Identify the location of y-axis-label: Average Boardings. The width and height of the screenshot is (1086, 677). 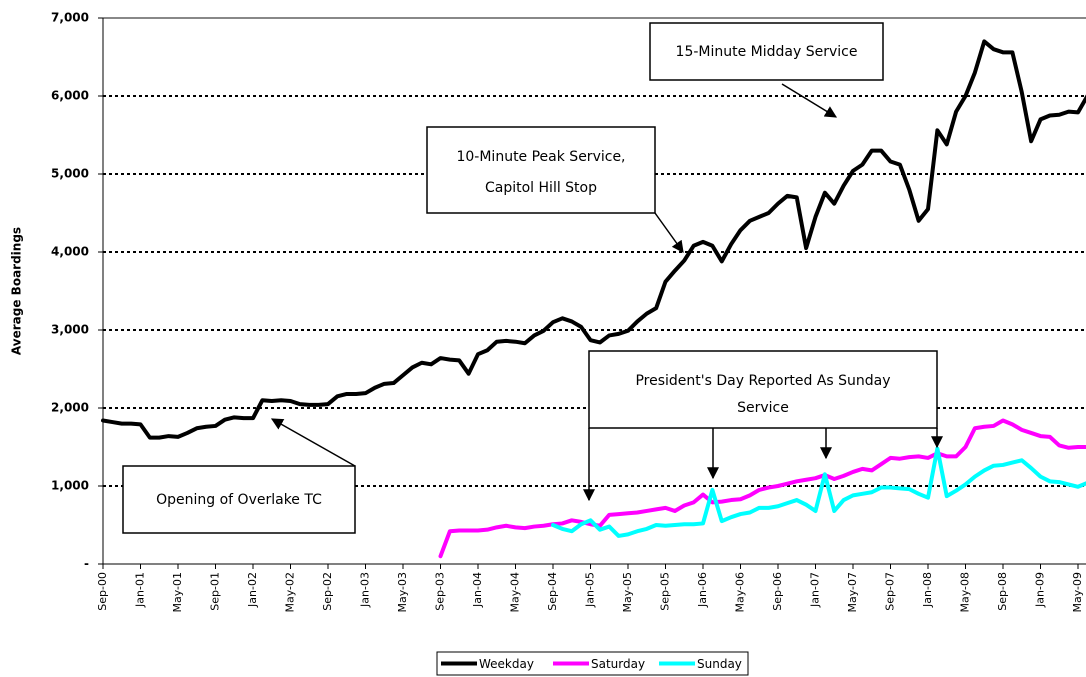
(17, 291).